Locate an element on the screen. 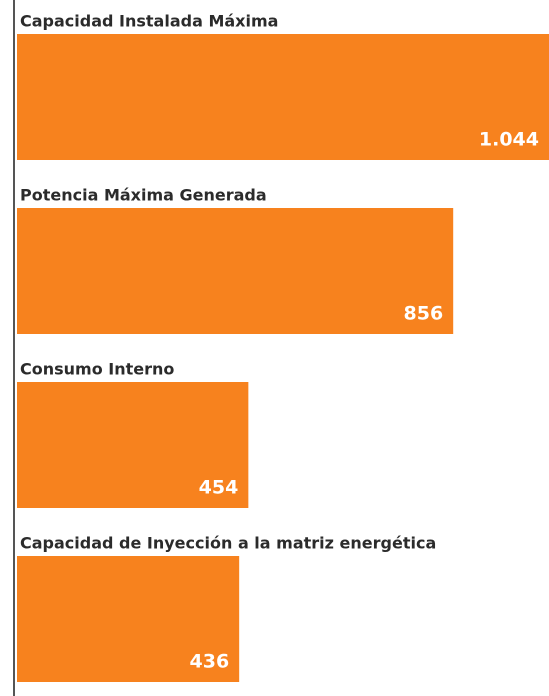 Image resolution: width=549 pixels, height=696 pixels. value-label: 454 is located at coordinates (219, 488).